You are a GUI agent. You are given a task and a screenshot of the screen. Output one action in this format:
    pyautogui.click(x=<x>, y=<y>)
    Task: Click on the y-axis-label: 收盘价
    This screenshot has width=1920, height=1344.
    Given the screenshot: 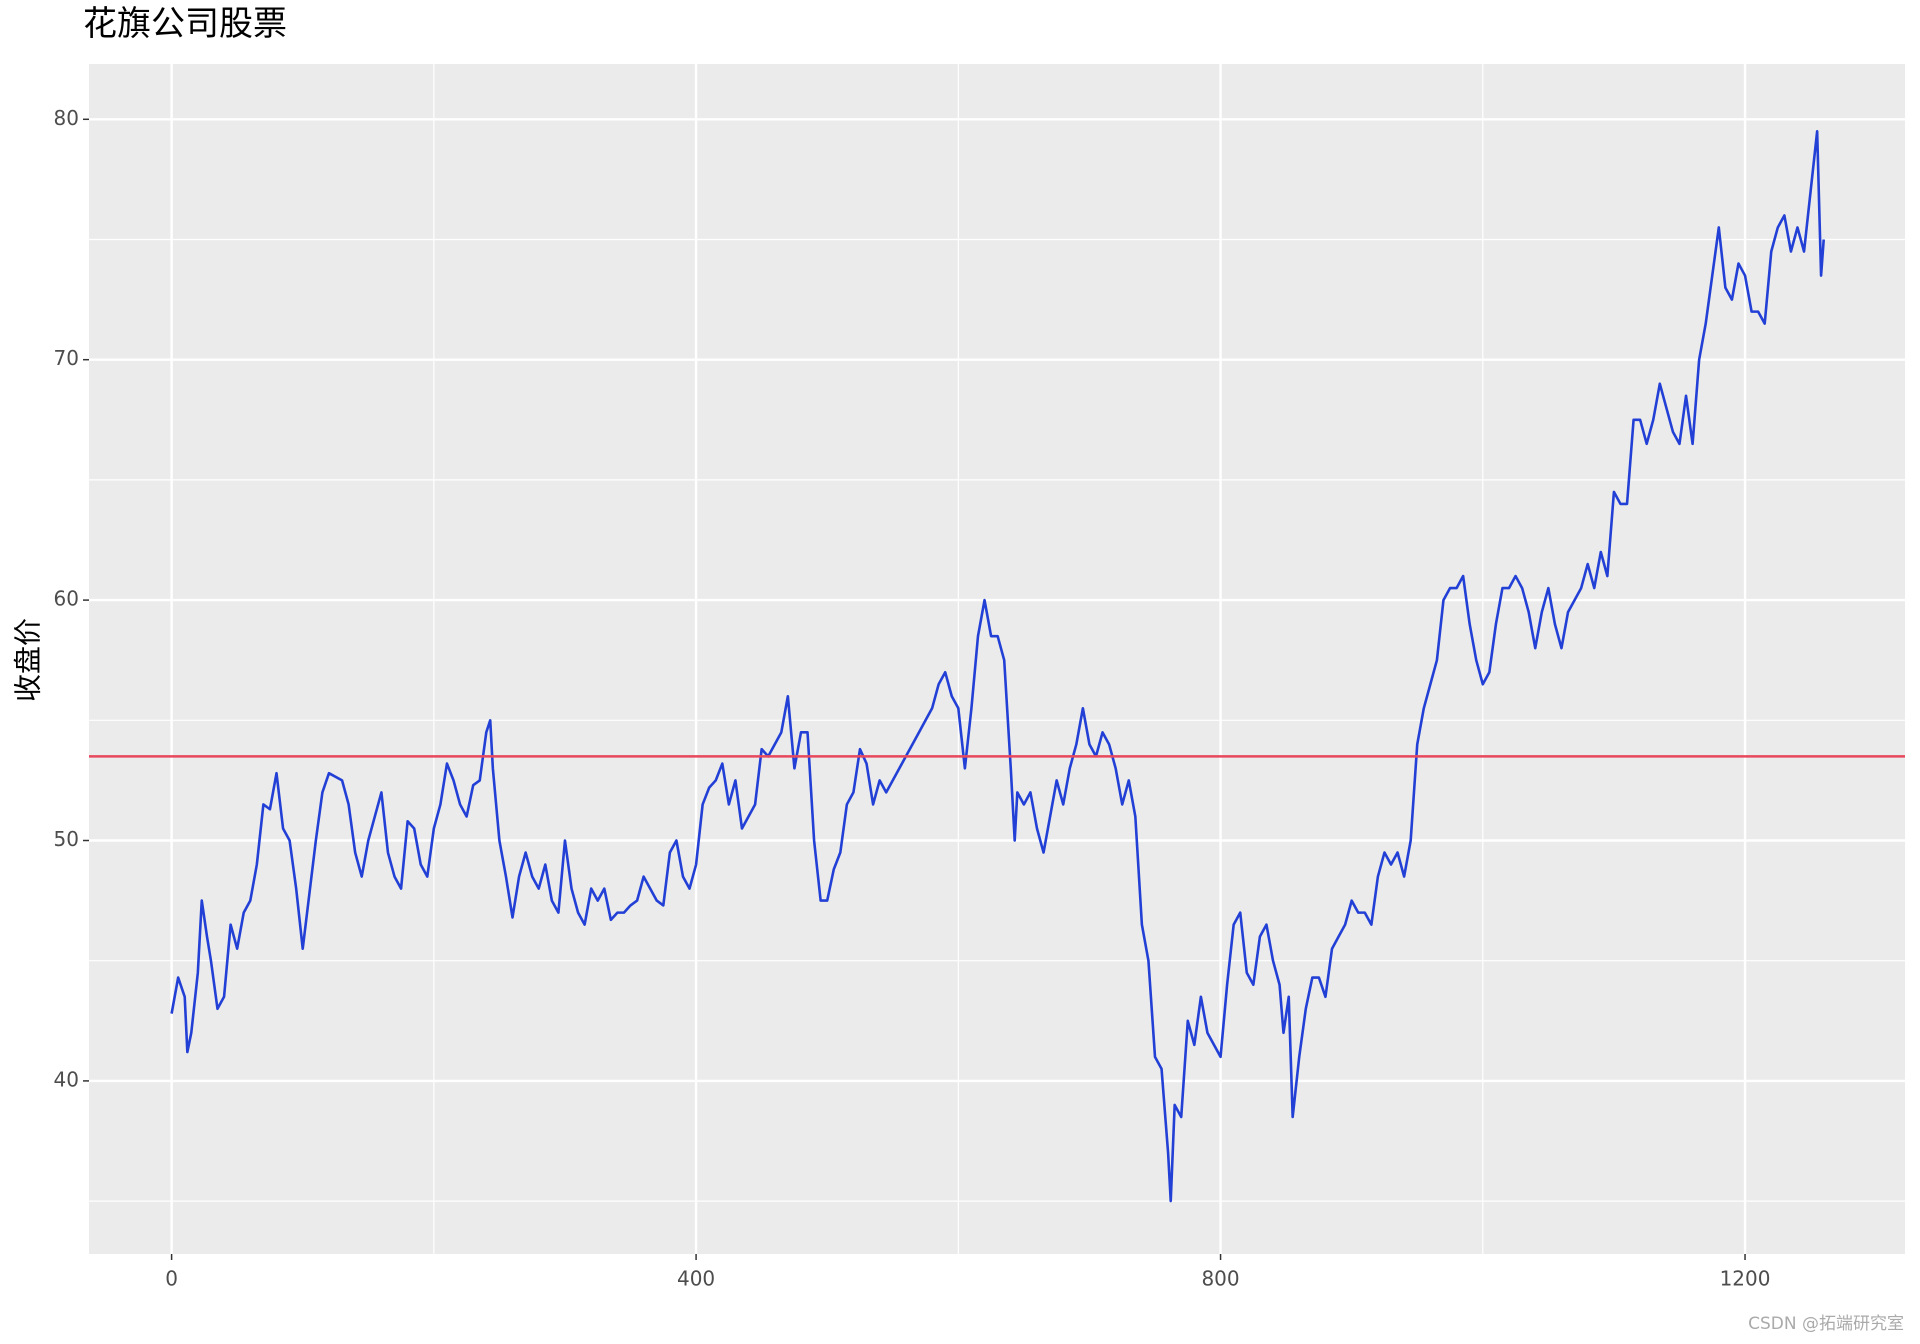 What is the action you would take?
    pyautogui.click(x=28, y=660)
    